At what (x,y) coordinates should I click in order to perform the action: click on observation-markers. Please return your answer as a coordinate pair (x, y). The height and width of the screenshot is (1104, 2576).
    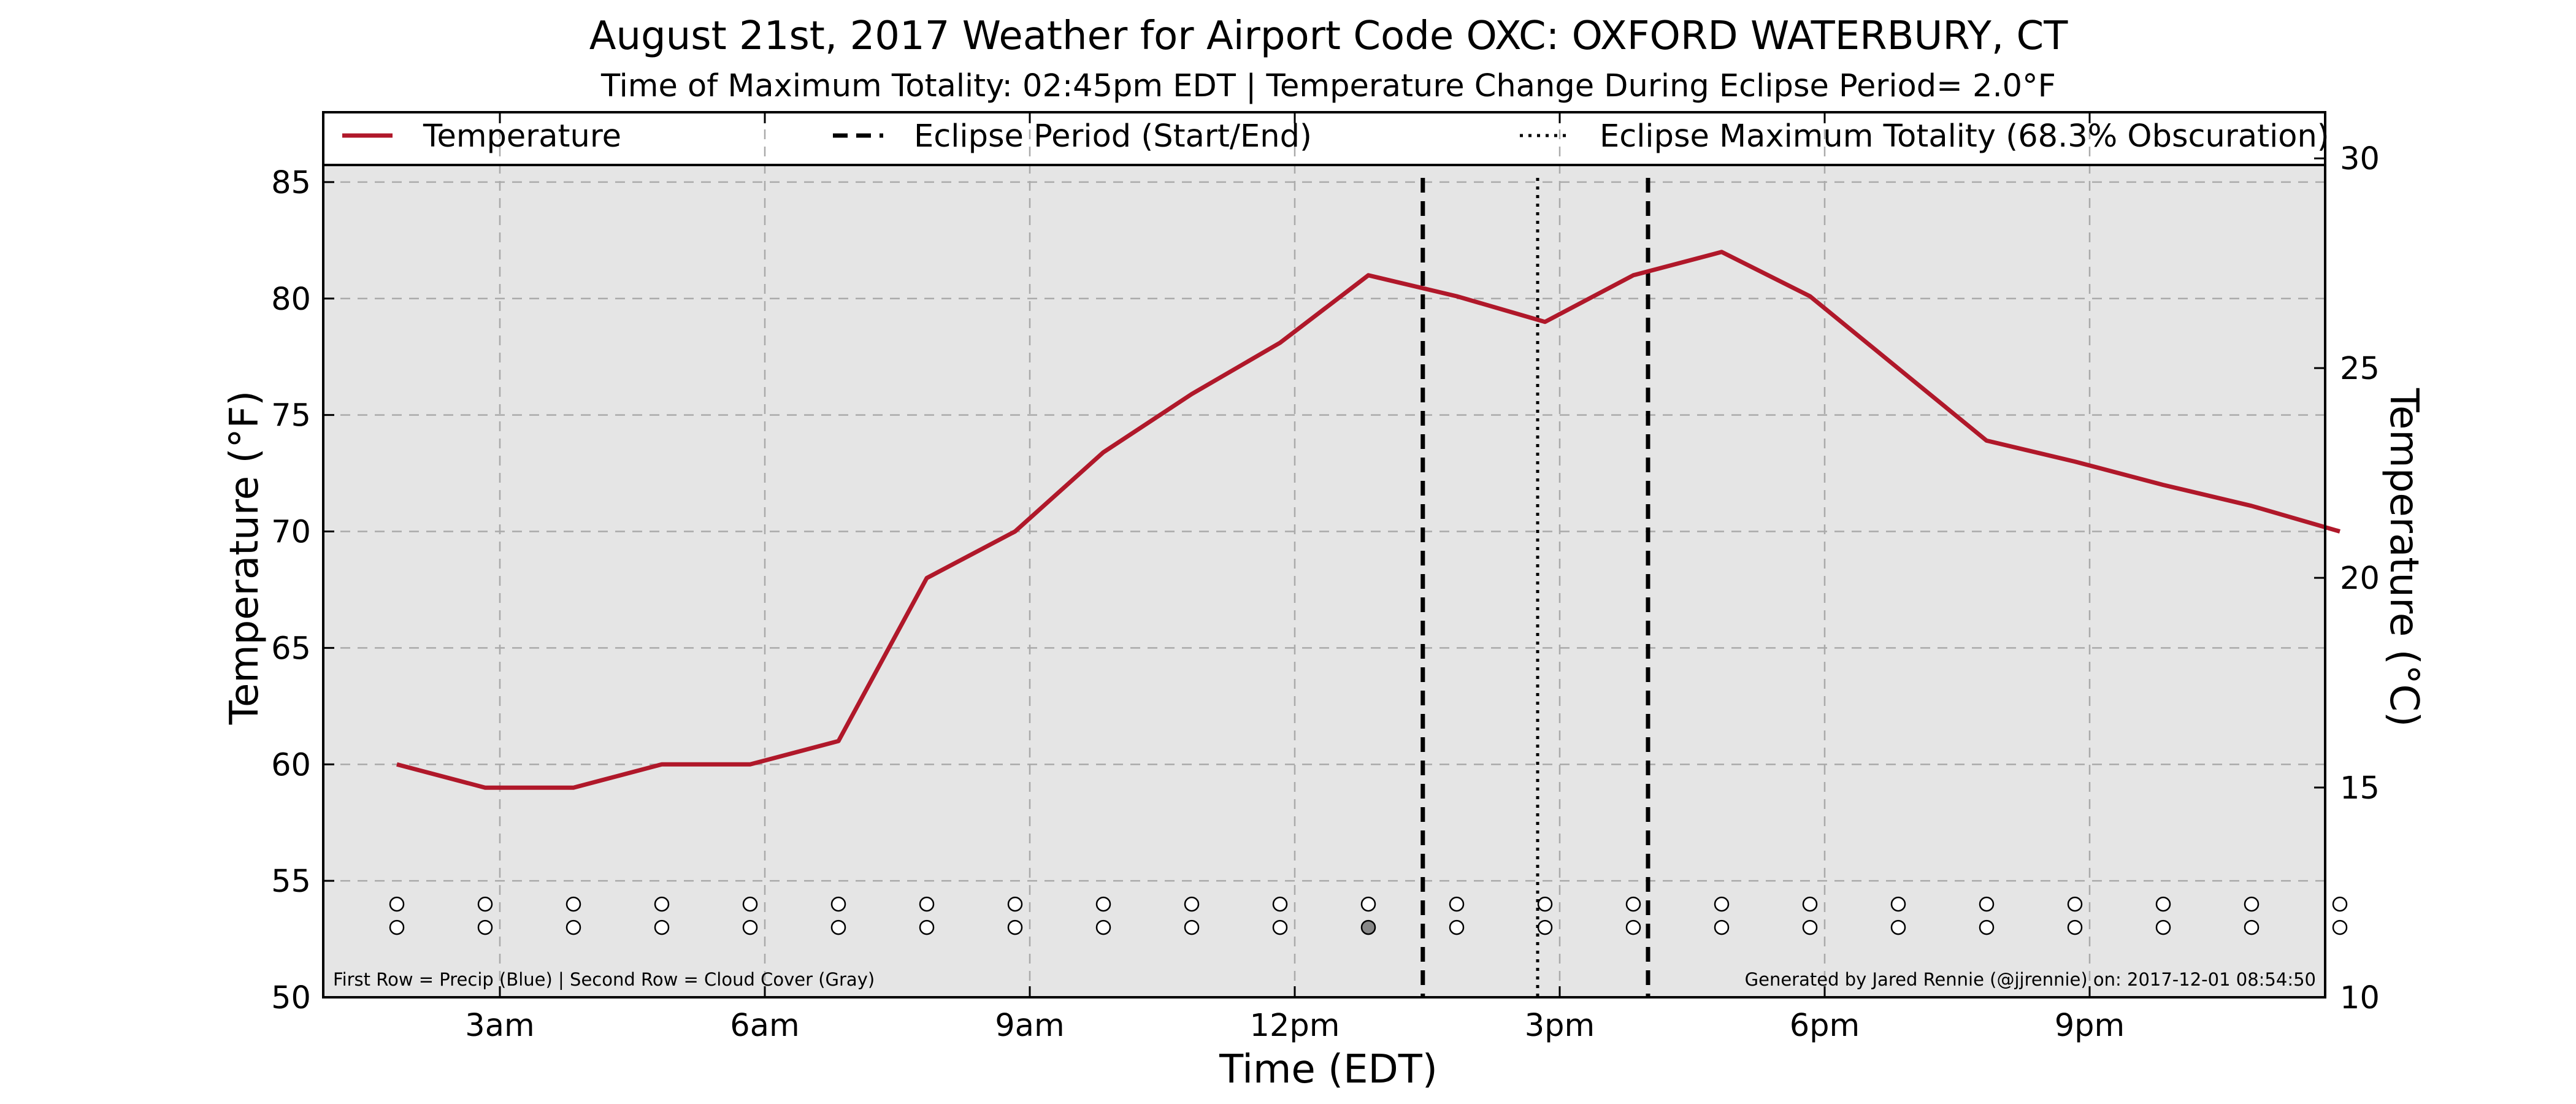
    Looking at the image, I should click on (1368, 915).